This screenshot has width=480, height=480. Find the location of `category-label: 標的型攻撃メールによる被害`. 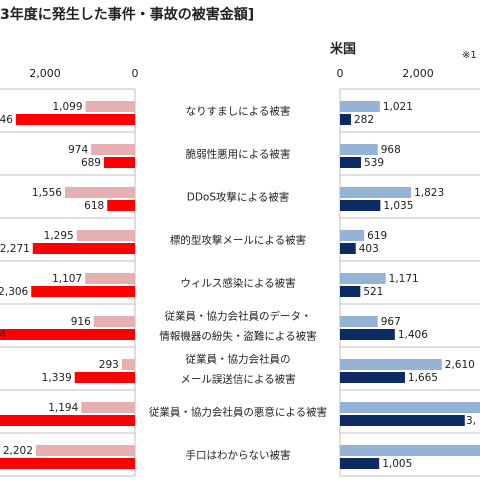

category-label: 標的型攻撃メールによる被害 is located at coordinates (238, 240).